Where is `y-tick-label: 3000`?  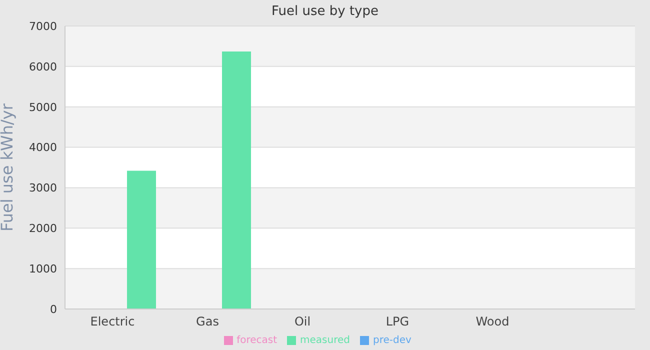 y-tick-label: 3000 is located at coordinates (43, 188).